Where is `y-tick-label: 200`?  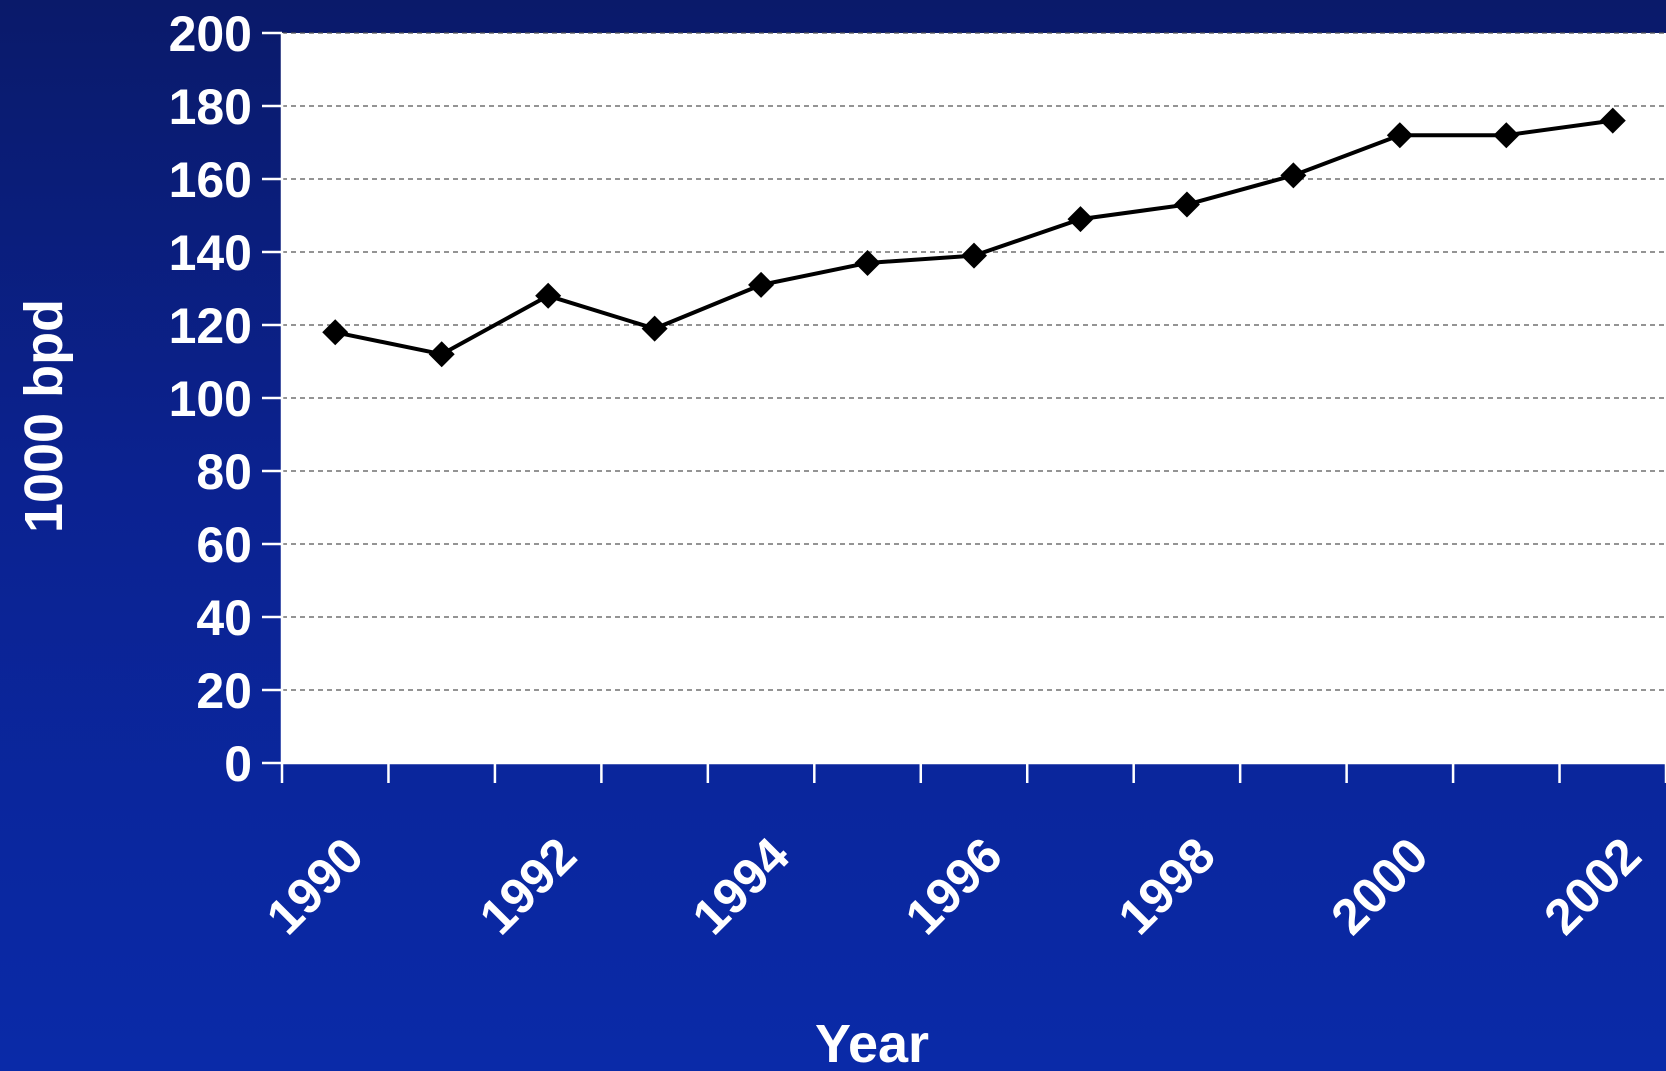
y-tick-label: 200 is located at coordinates (210, 34).